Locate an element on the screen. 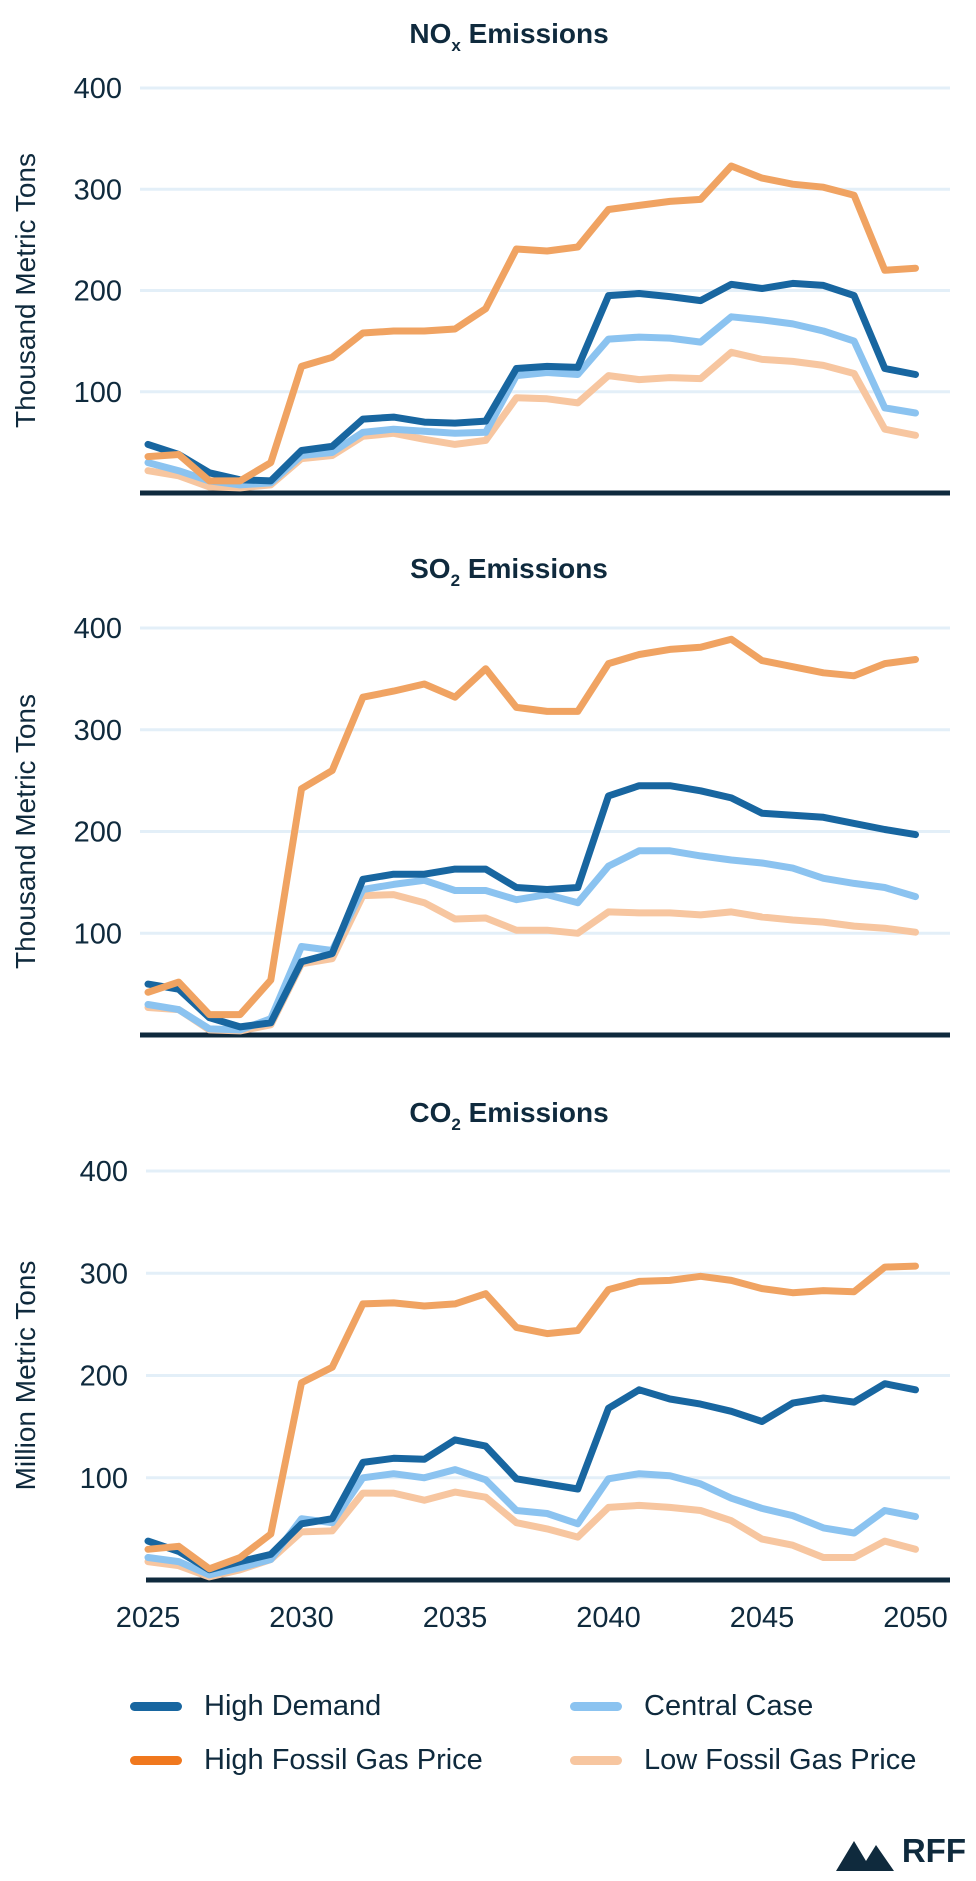 Image resolution: width=976 pixels, height=1881 pixels. legend-item-low-fossil-gas-price: Low Fossil Gas Price is located at coordinates (743, 1760).